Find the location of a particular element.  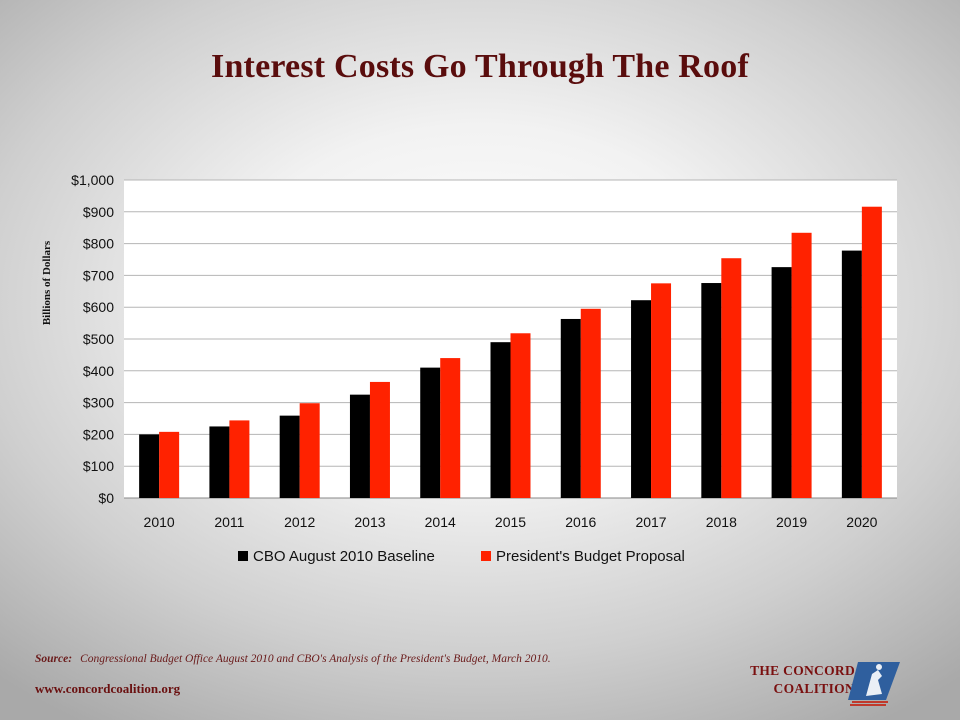

slide-title: Interest Costs Go Through The Roof is located at coordinates (480, 66).